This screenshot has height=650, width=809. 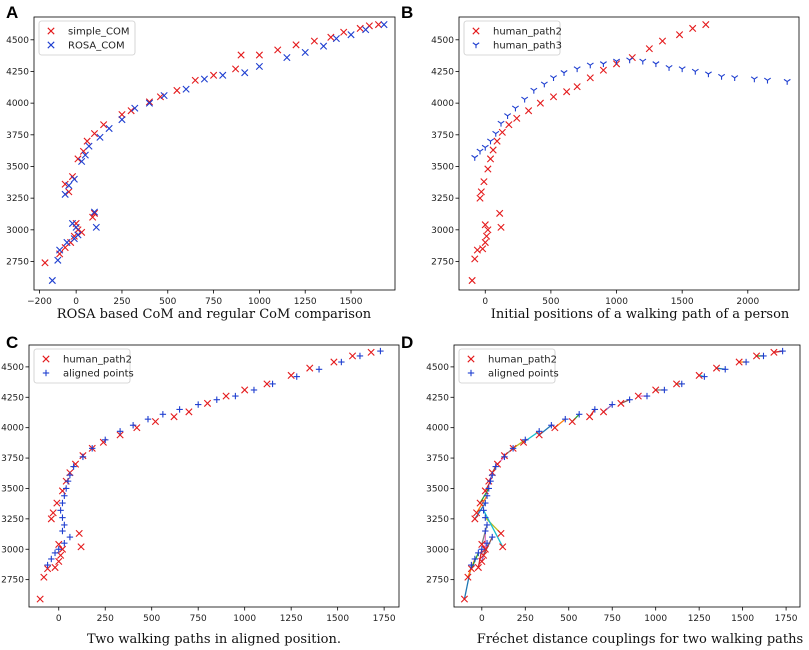 I want to click on legend: human_path2 human_path3, so click(x=512, y=38).